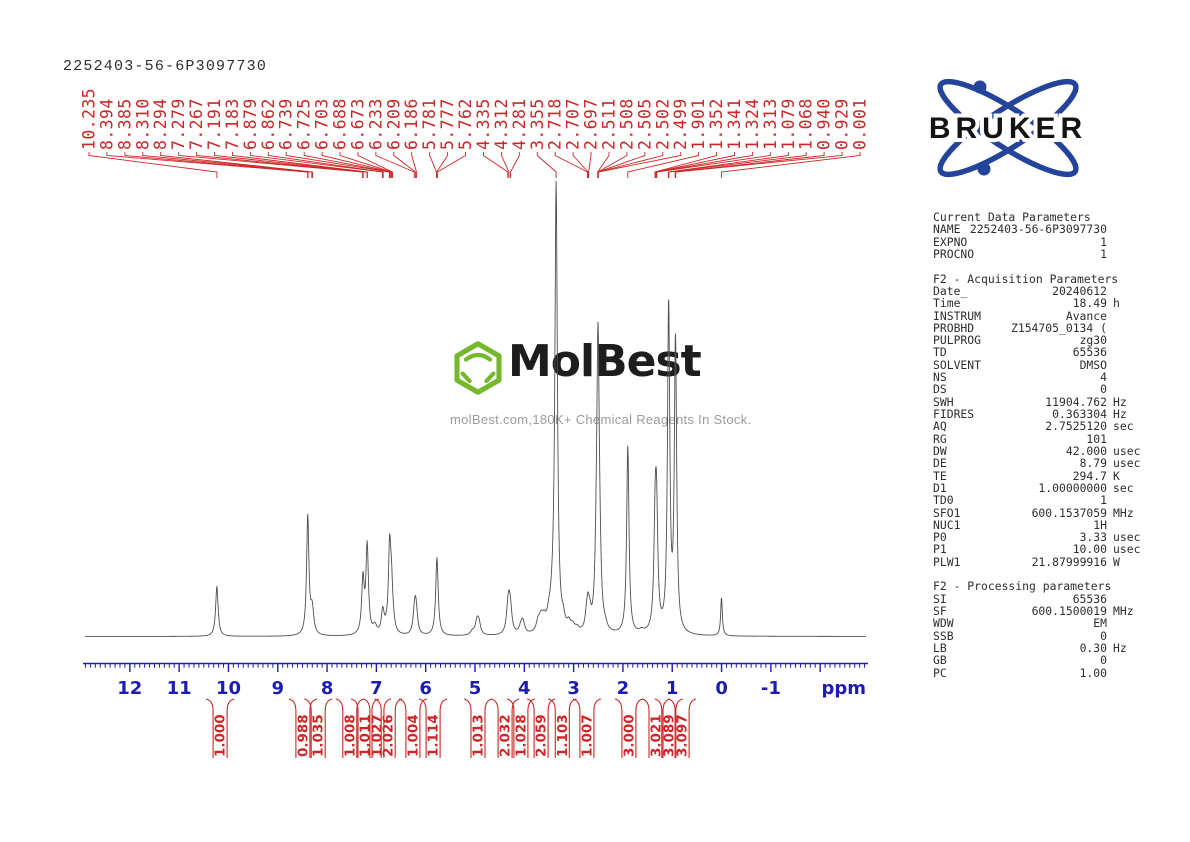  I want to click on peak-label: 6.186, so click(411, 124).